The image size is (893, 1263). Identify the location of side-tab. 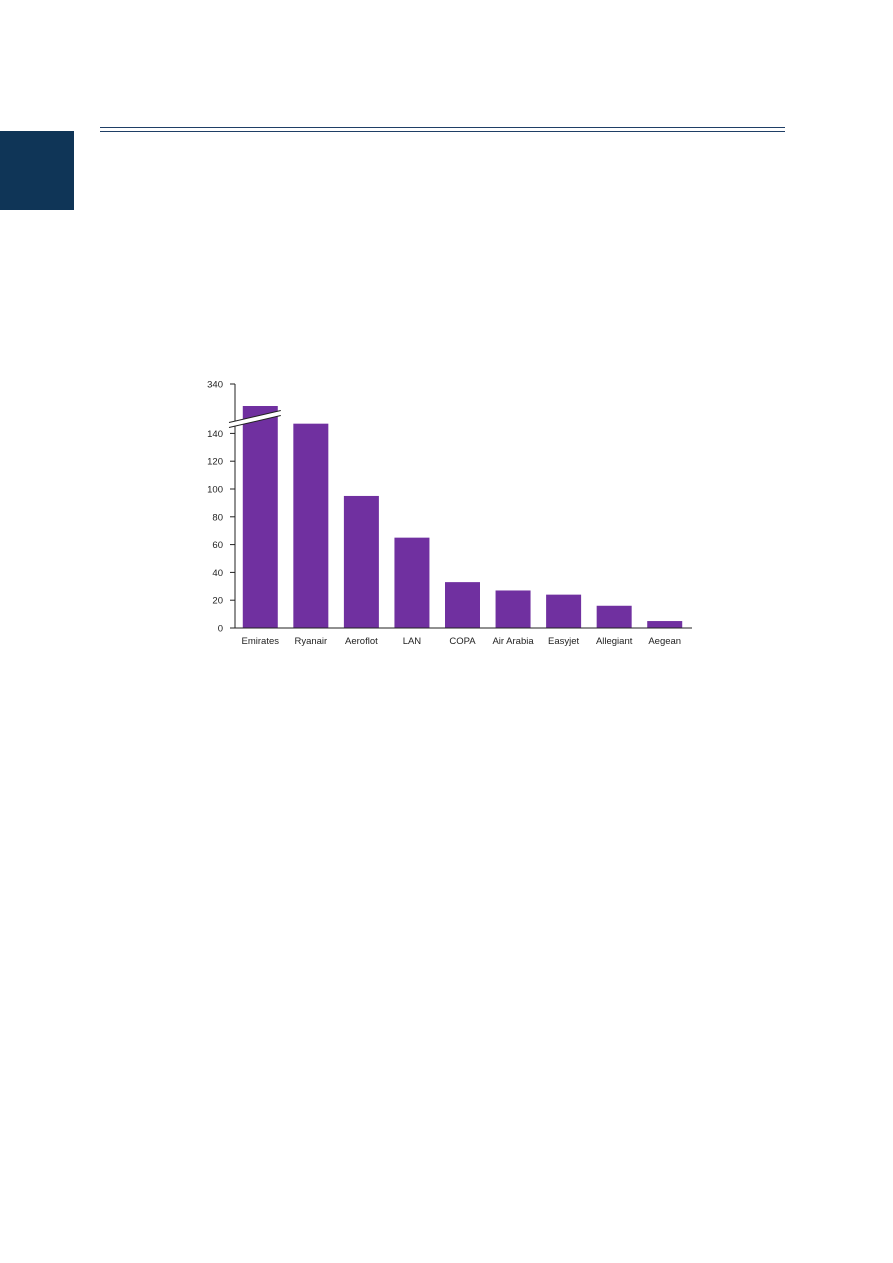
(37, 170).